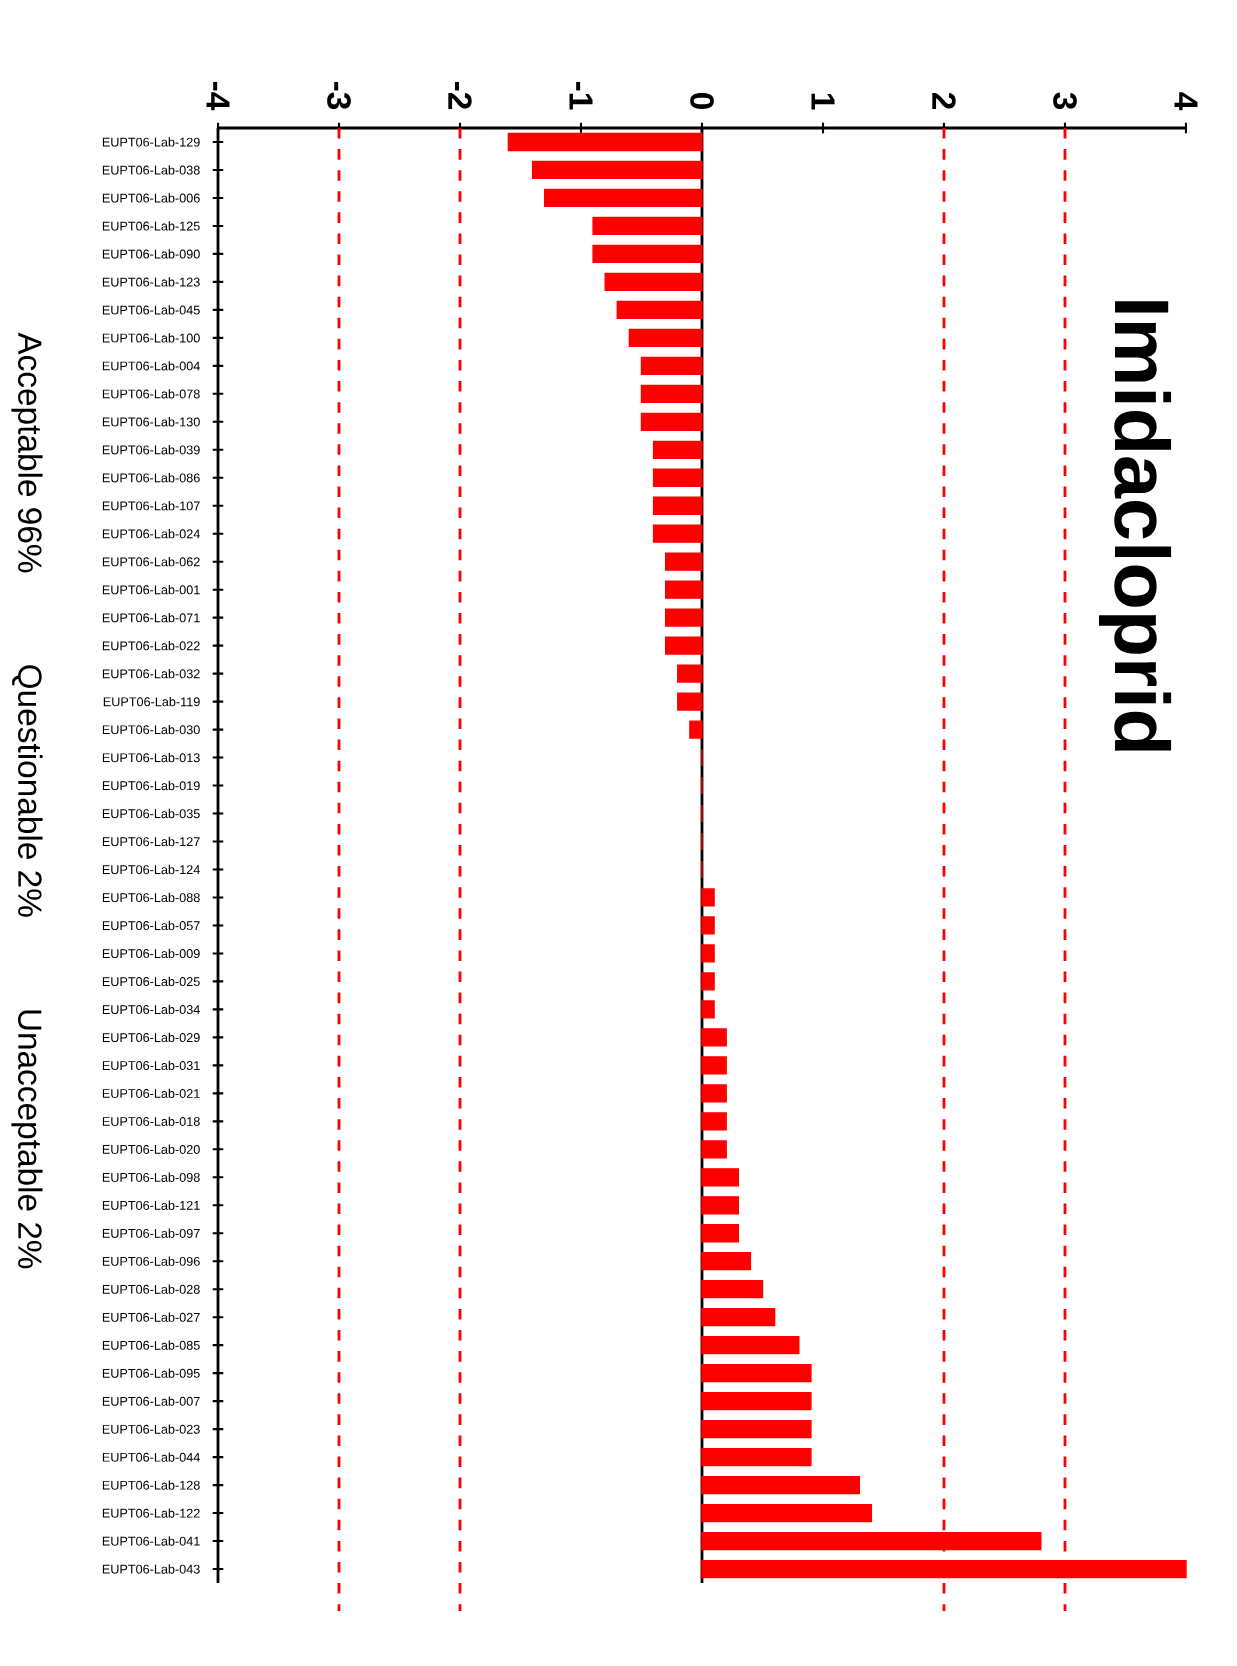  Describe the element at coordinates (151, 1149) in the screenshot. I see `y-tick-label: EUPT06-Lab-020` at that location.